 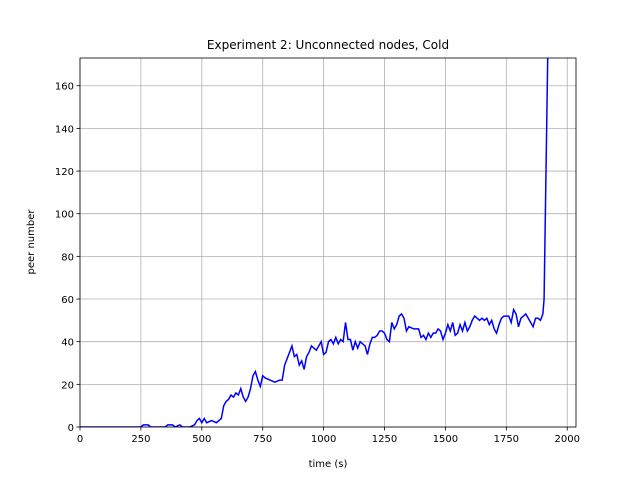 What do you see at coordinates (80, 439) in the screenshot?
I see `x-tick-label: 0` at bounding box center [80, 439].